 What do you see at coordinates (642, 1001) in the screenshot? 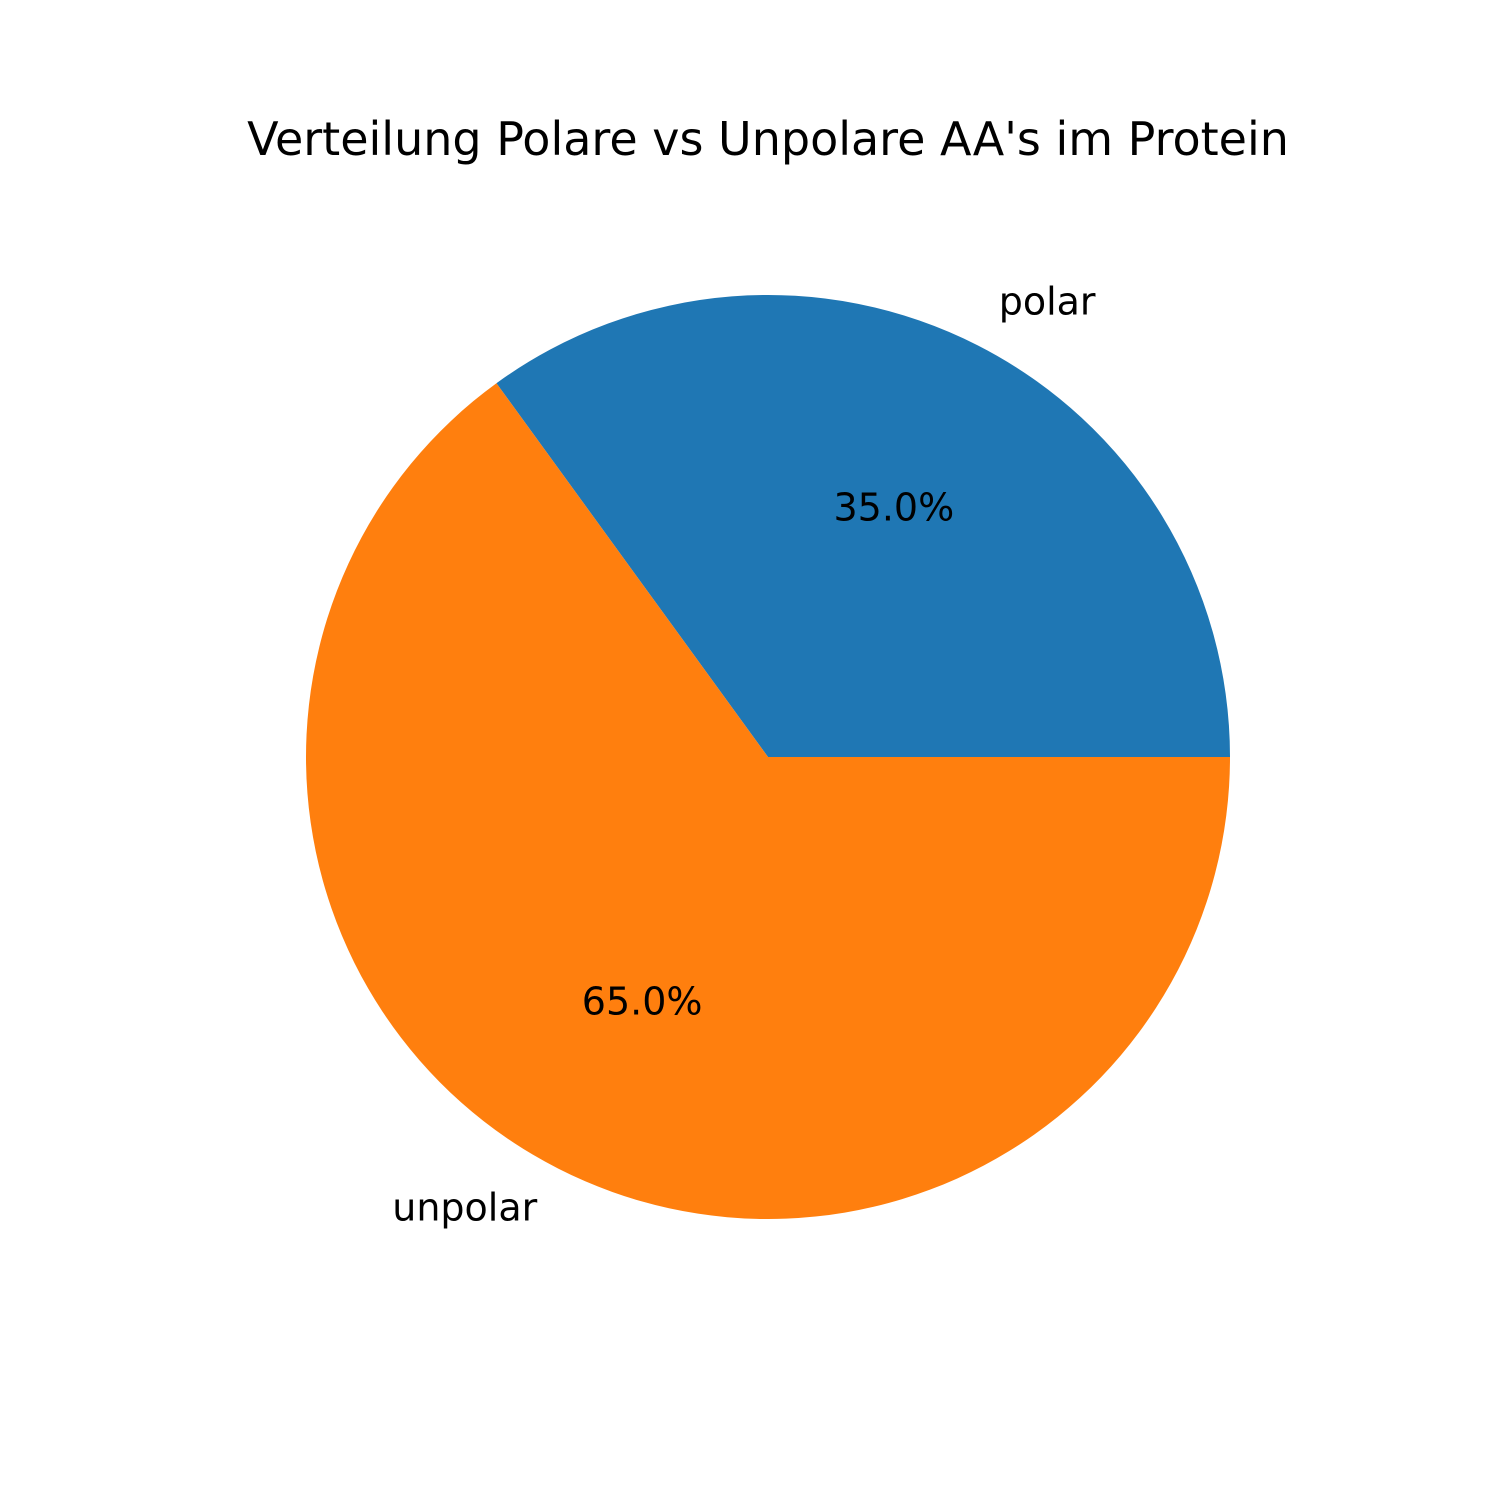
I see `slice-percent-unpolar: 65.0%` at bounding box center [642, 1001].